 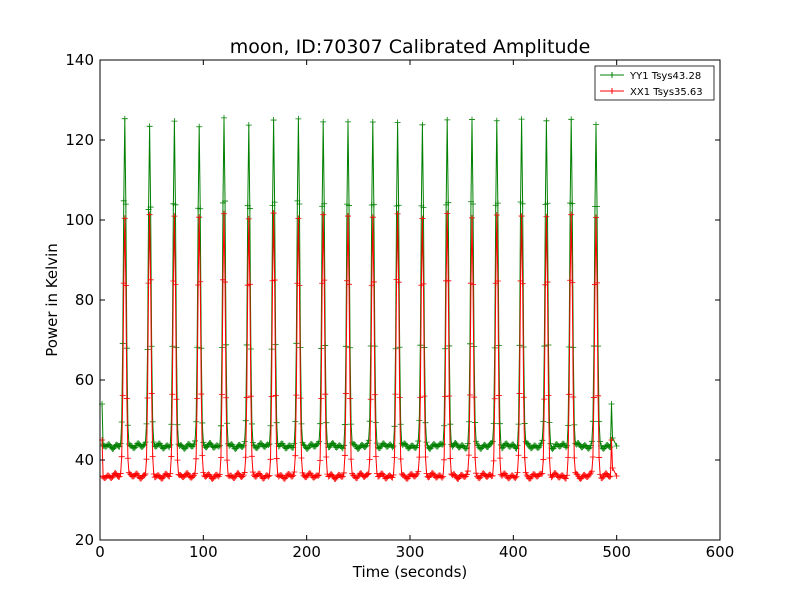 What do you see at coordinates (84, 380) in the screenshot?
I see `y-tick-label: 60` at bounding box center [84, 380].